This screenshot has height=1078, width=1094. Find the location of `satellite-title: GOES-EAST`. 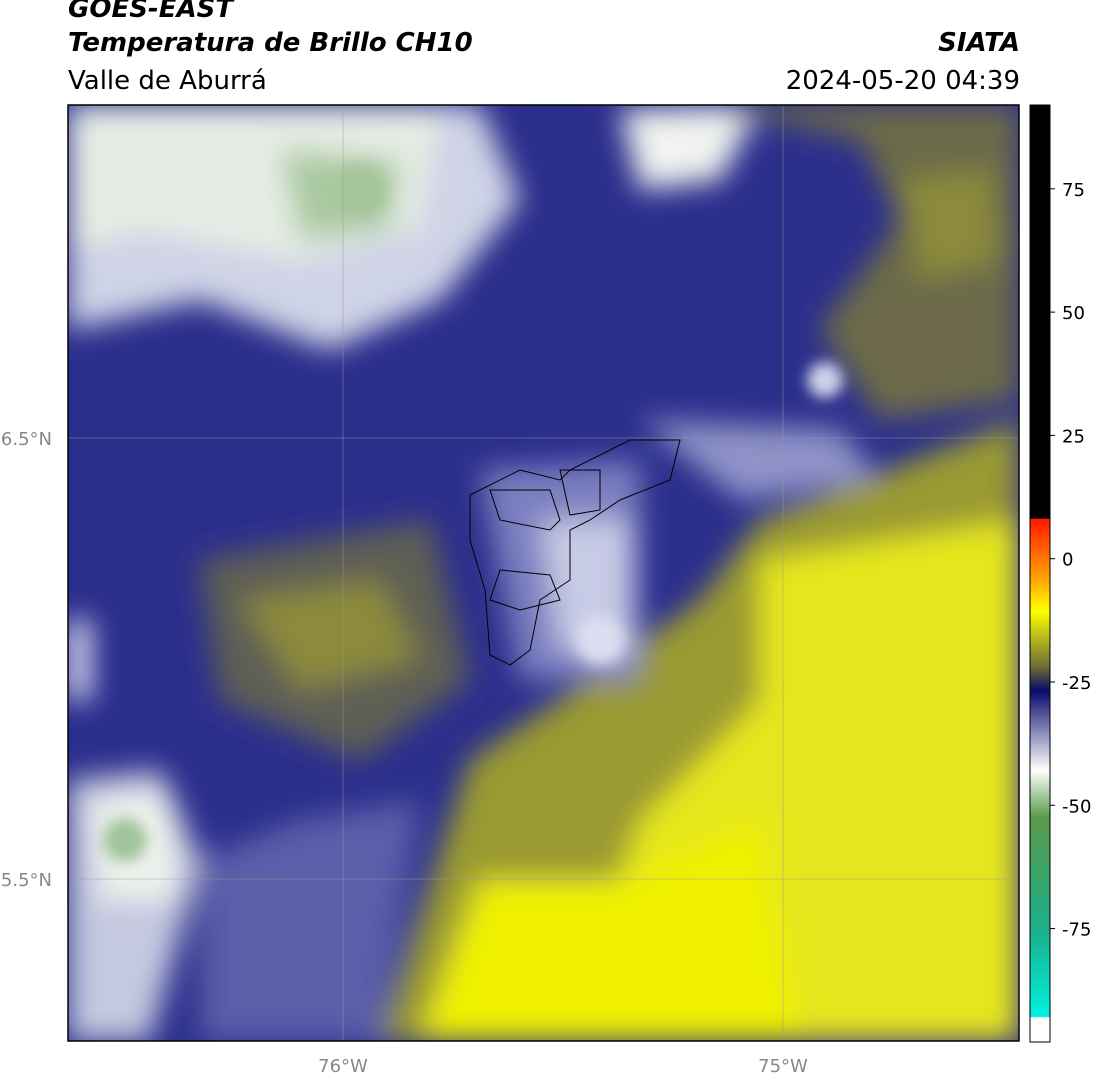

satellite-title: GOES-EAST is located at coordinates (151, 12).